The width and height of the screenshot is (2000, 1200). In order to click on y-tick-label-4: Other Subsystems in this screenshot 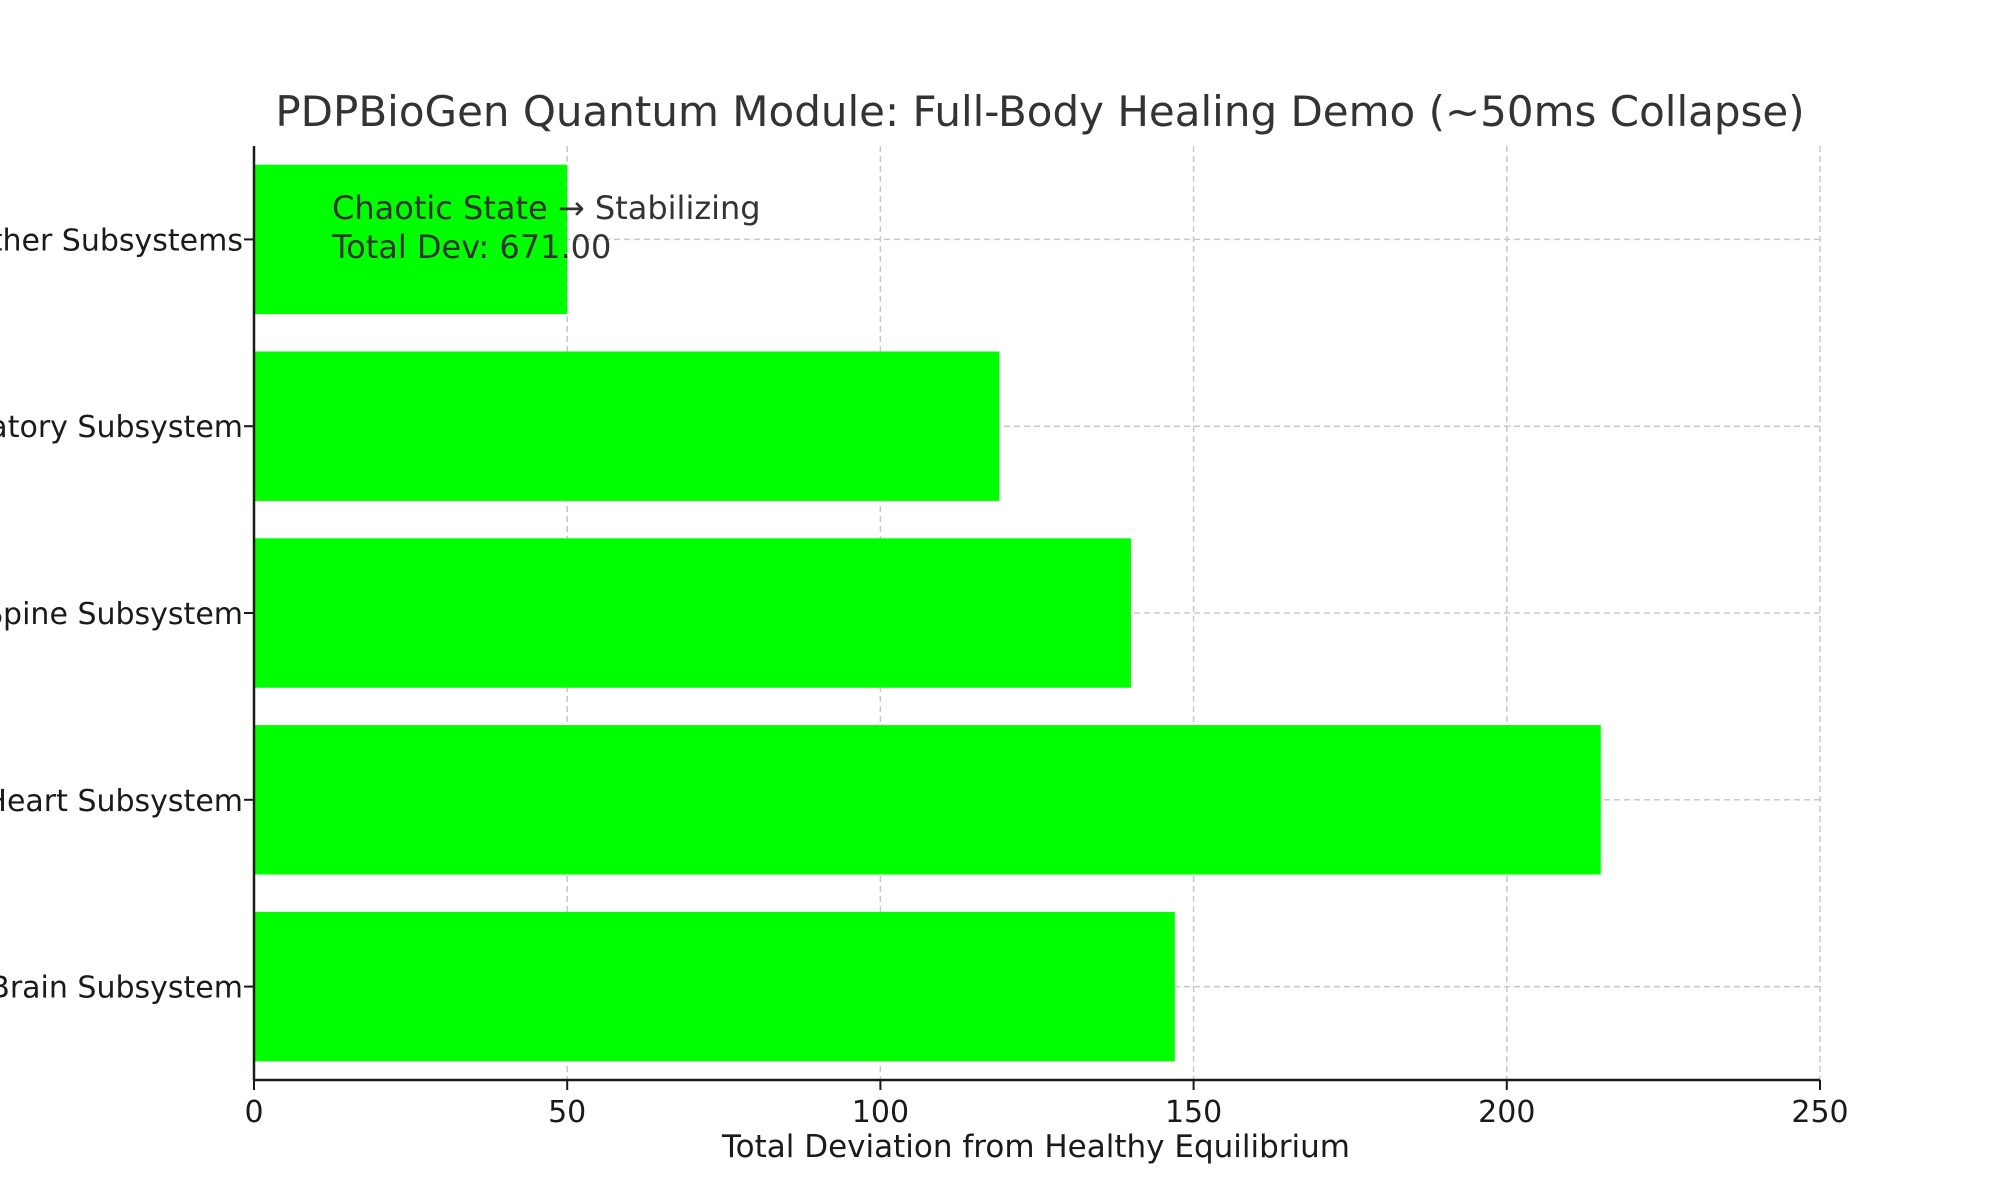, I will do `click(121, 240)`.